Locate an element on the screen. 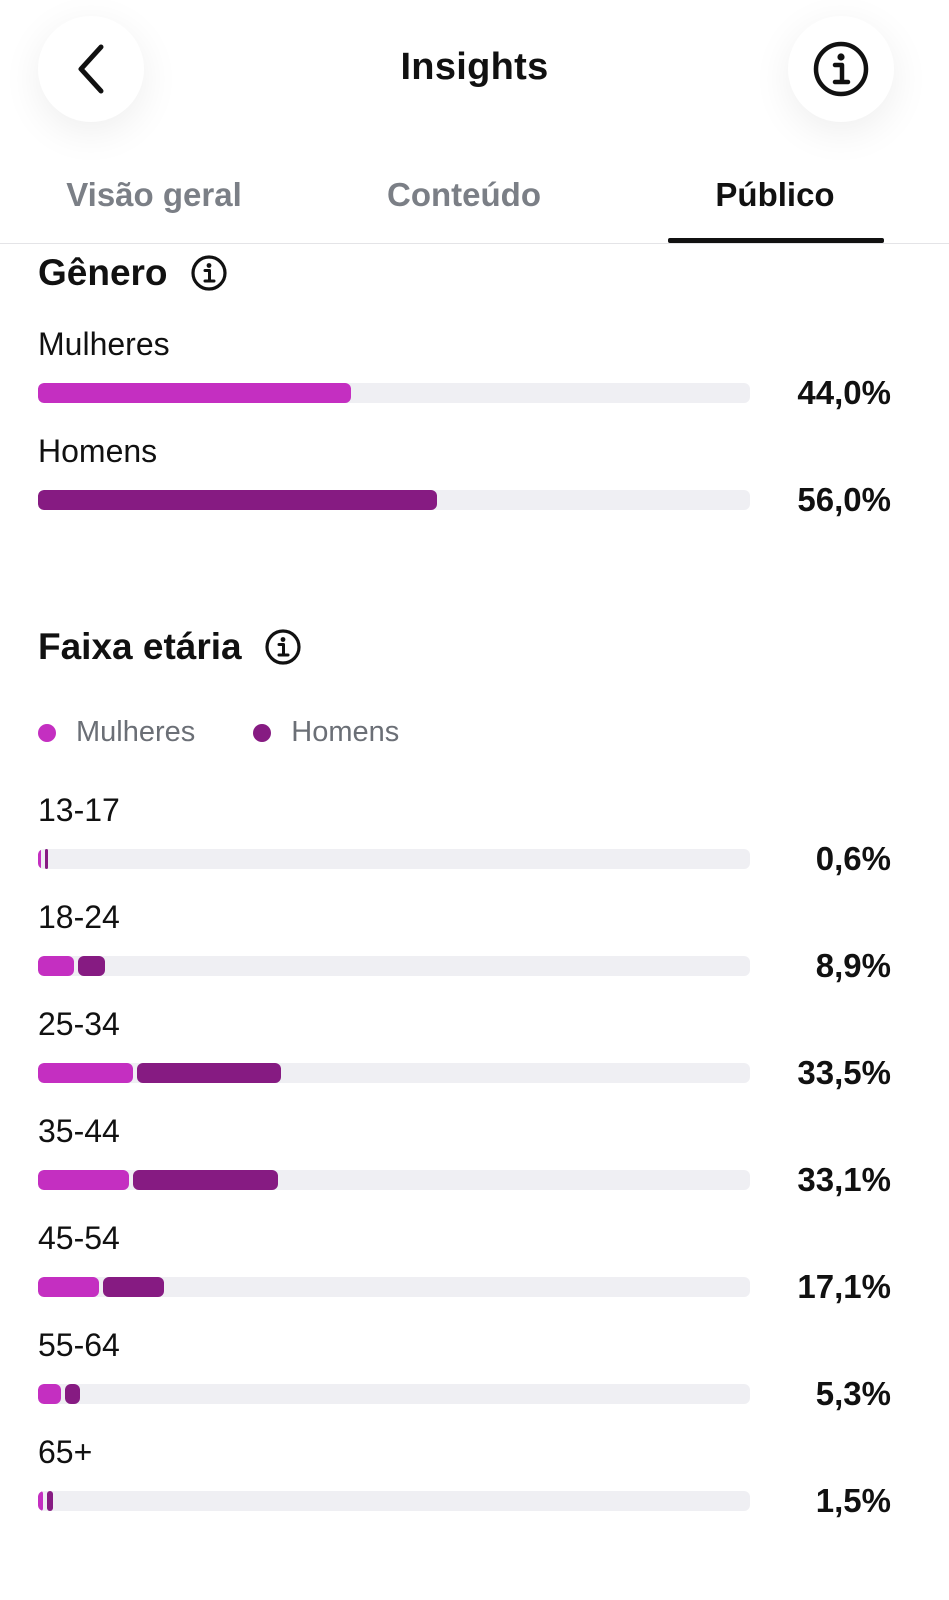 This screenshot has width=949, height=1600. age-bar-women-65plus is located at coordinates (40, 1501).